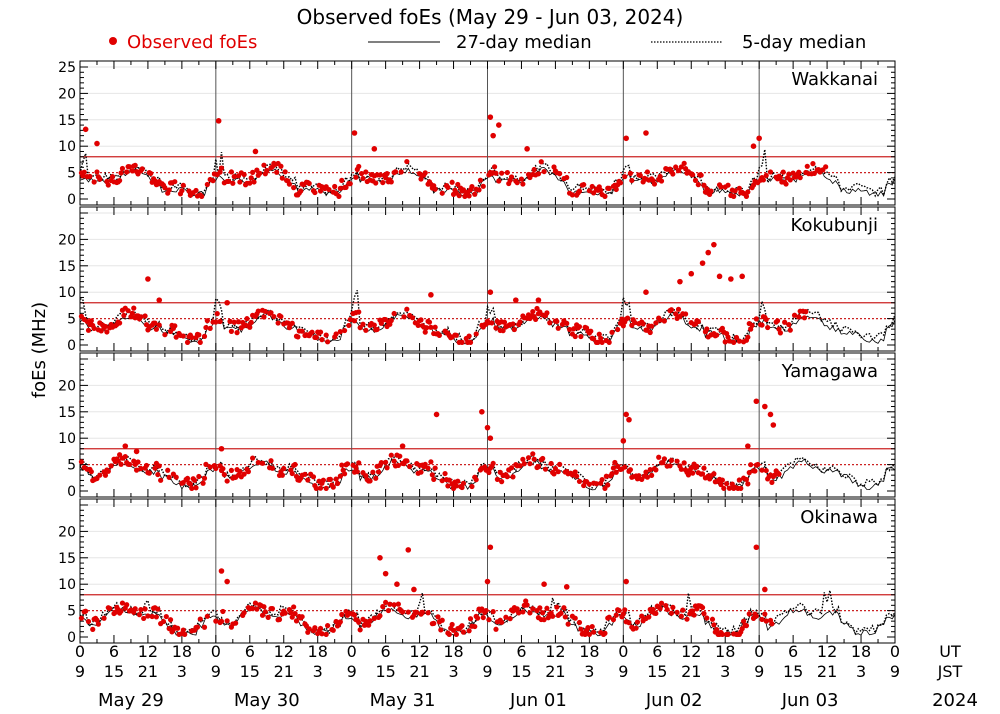  What do you see at coordinates (453, 651) in the screenshot?
I see `ut-tick-label: 18` at bounding box center [453, 651].